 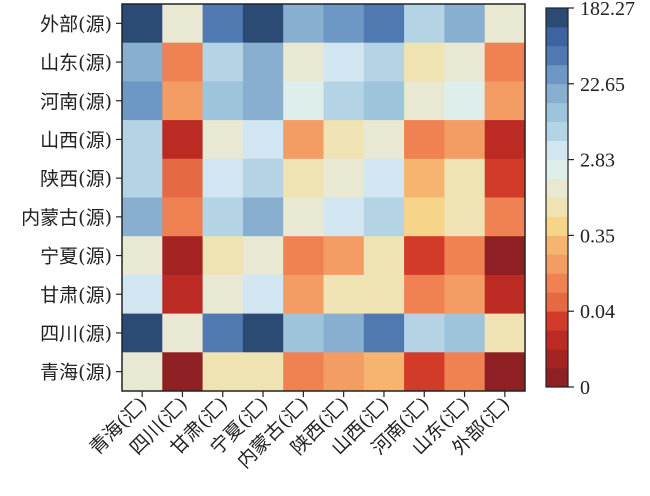 What do you see at coordinates (597, 312) in the screenshot?
I see `colorbar-tick-label: 0.04` at bounding box center [597, 312].